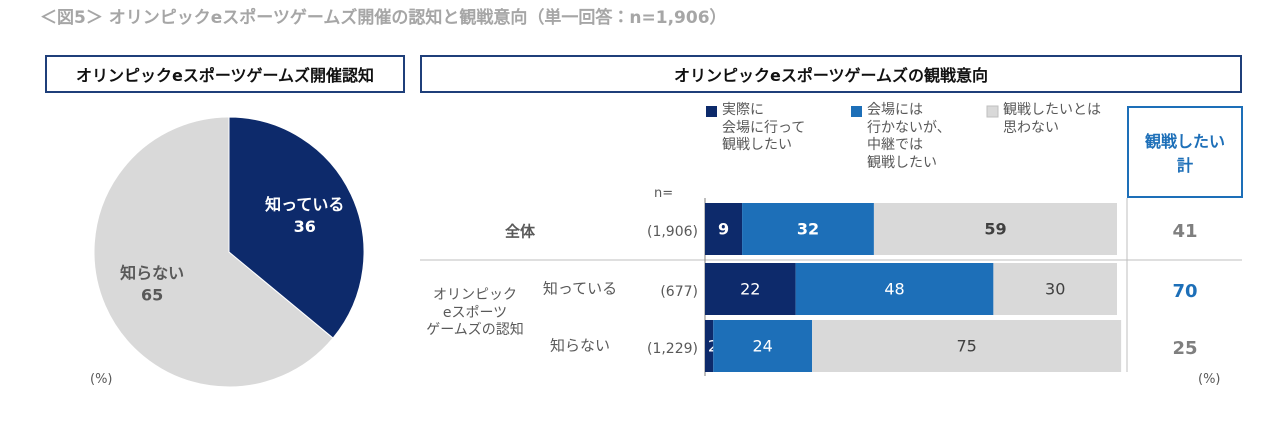  I want to click on bar-unit: (%), so click(1209, 379).